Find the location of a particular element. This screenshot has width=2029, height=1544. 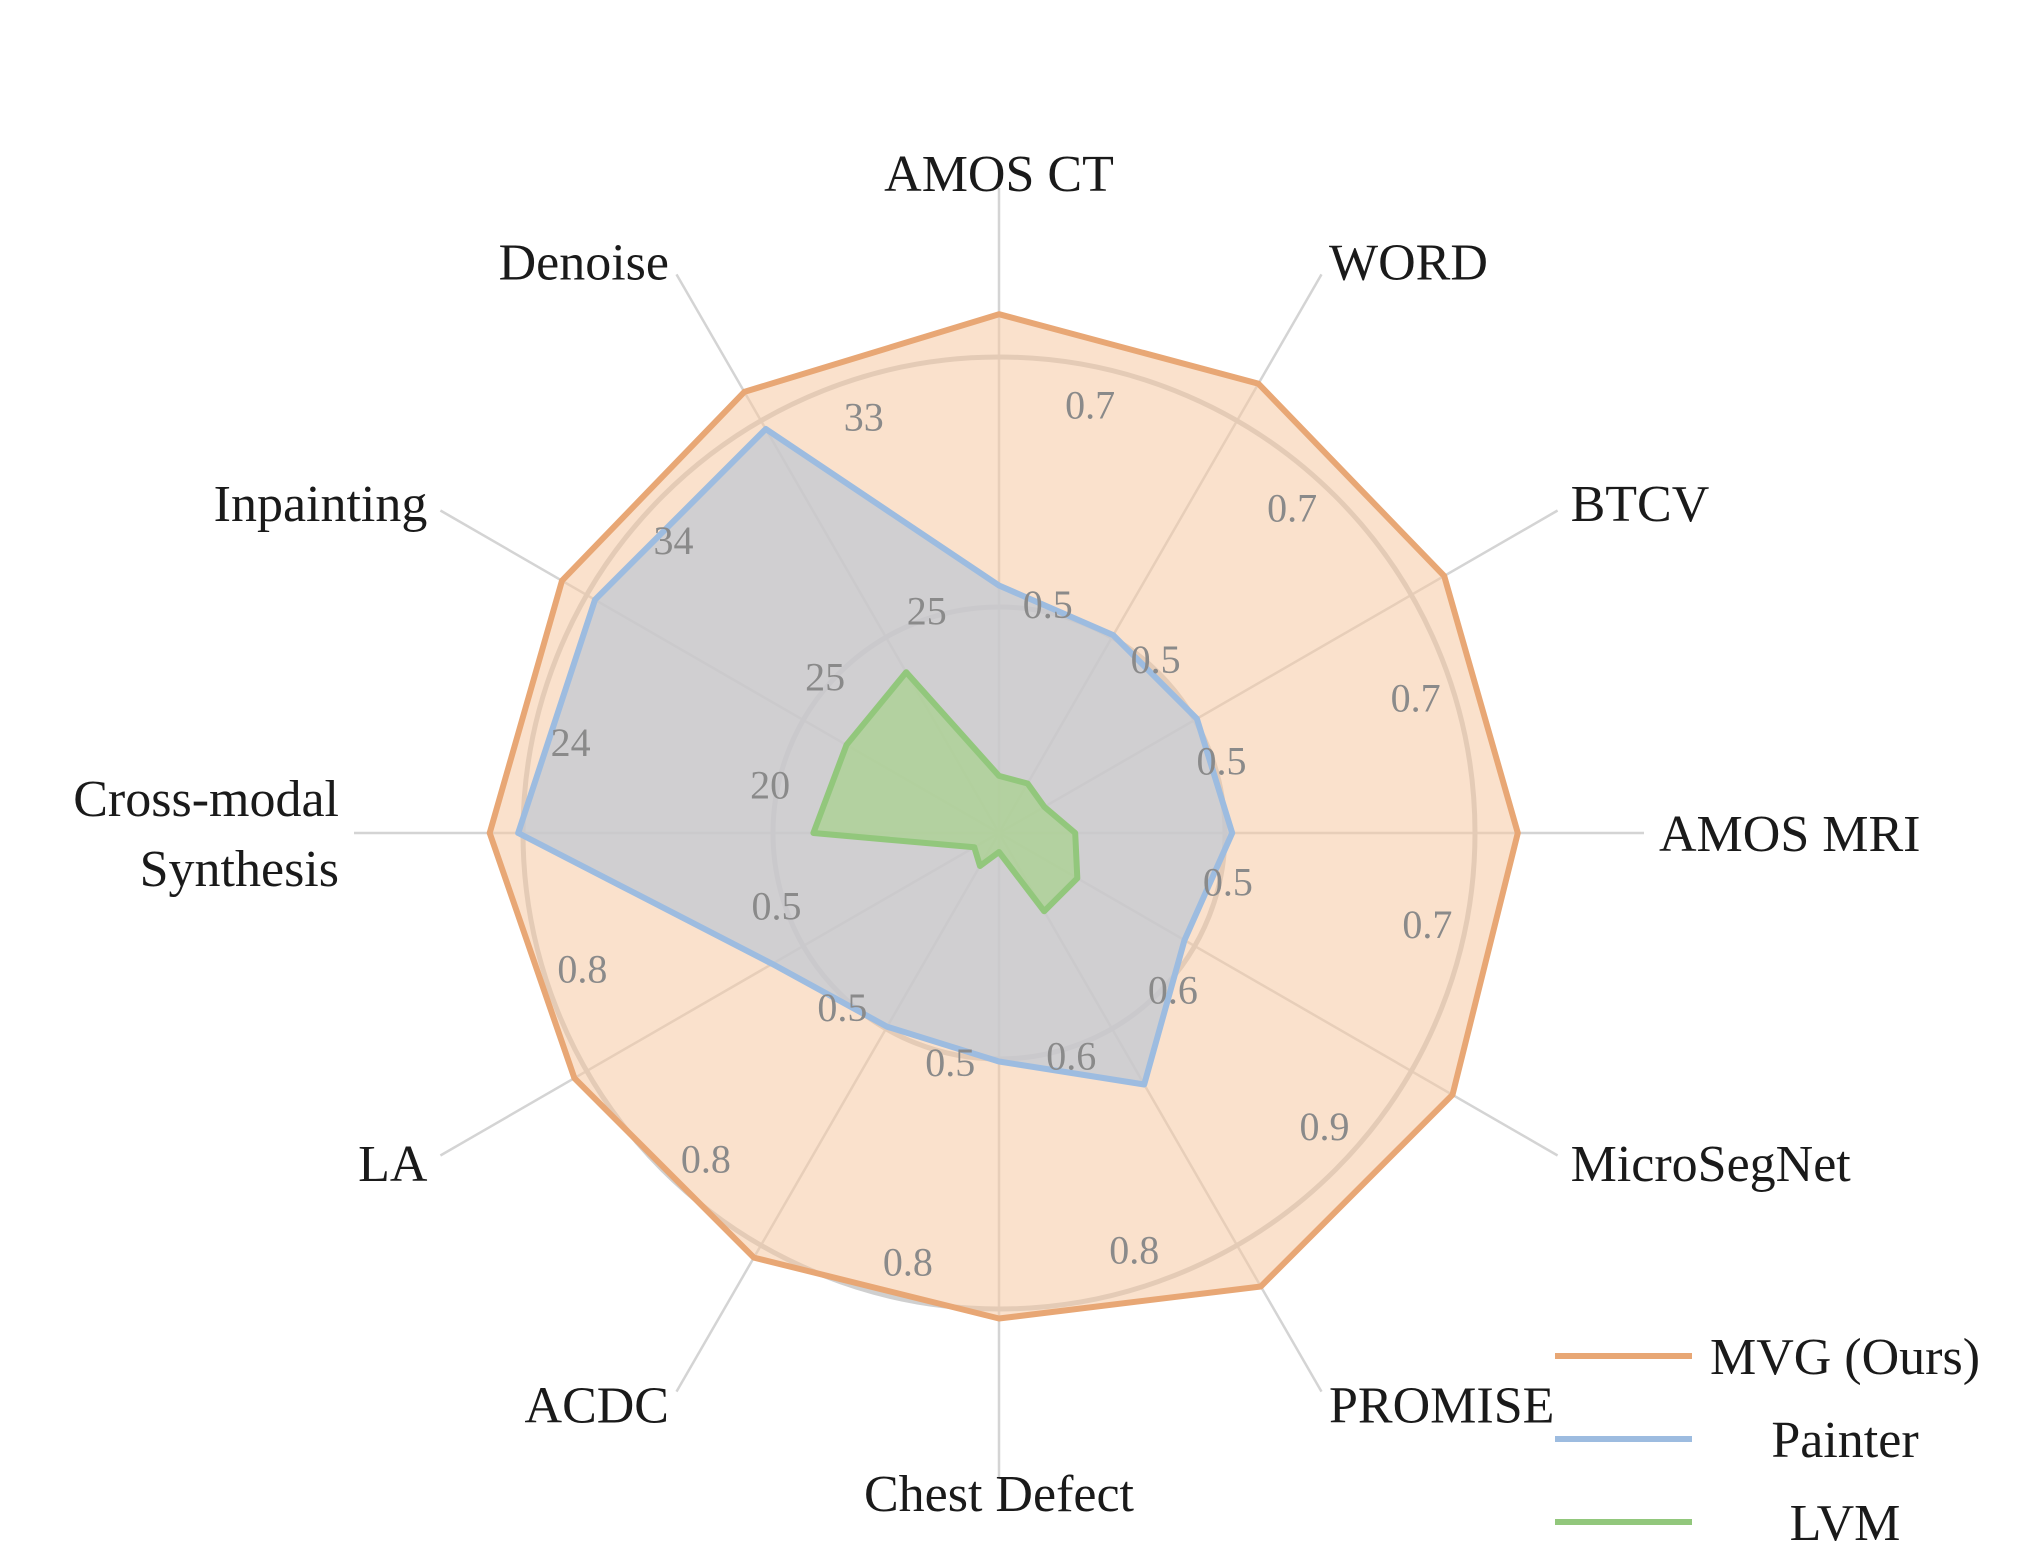

inner-tick-chest-defect: 0.5 is located at coordinates (950, 1062).